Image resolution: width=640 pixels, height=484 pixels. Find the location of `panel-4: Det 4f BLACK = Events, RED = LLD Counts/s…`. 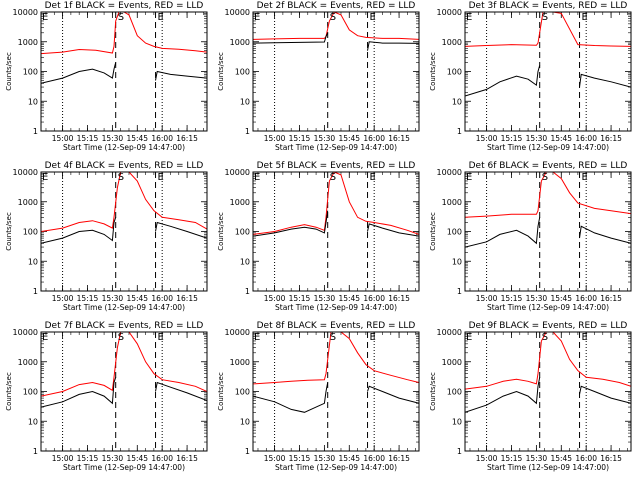

panel-4: Det 4f BLACK = Events, RED = LLD Counts/s… is located at coordinates (106, 236).